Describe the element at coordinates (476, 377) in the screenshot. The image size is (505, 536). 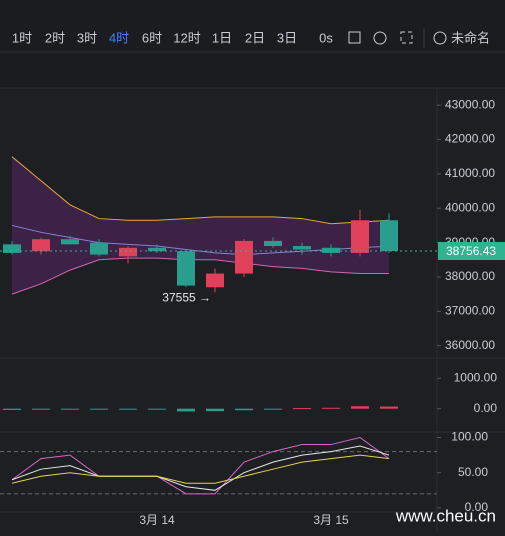
I see `y-tick-label: 1000.00` at that location.